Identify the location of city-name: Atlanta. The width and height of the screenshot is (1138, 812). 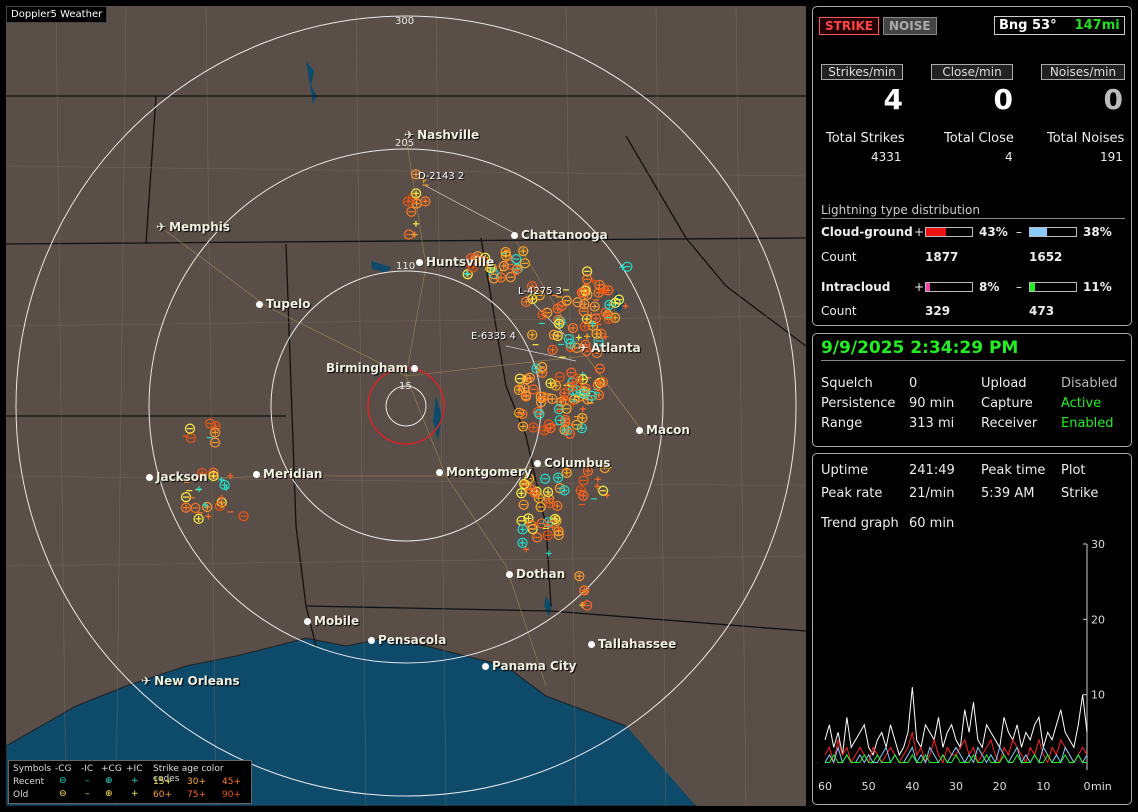
(616, 348).